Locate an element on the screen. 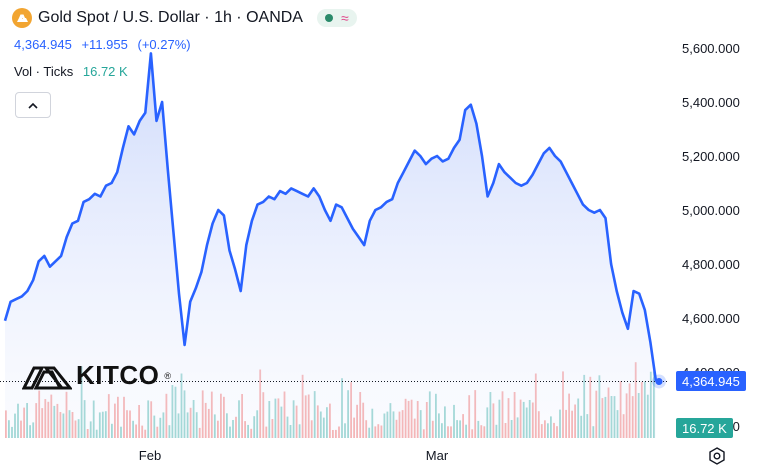  price-tick-label: 5,600.000 is located at coordinates (711, 48).